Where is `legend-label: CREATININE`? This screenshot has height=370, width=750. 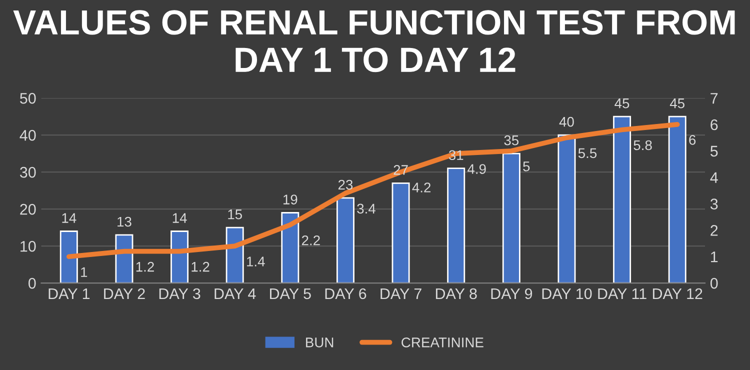 legend-label: CREATININE is located at coordinates (443, 343).